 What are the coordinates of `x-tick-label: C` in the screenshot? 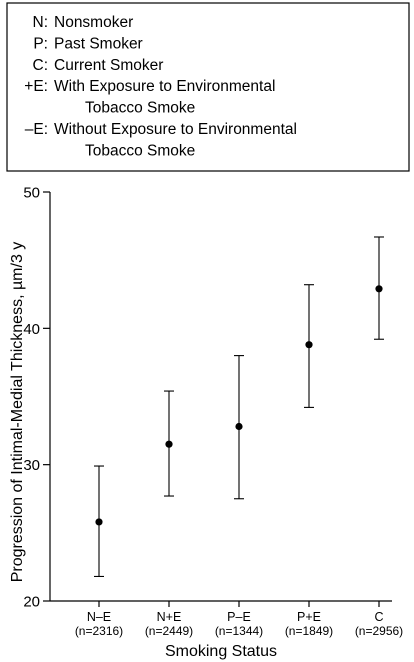 It's located at (378, 617).